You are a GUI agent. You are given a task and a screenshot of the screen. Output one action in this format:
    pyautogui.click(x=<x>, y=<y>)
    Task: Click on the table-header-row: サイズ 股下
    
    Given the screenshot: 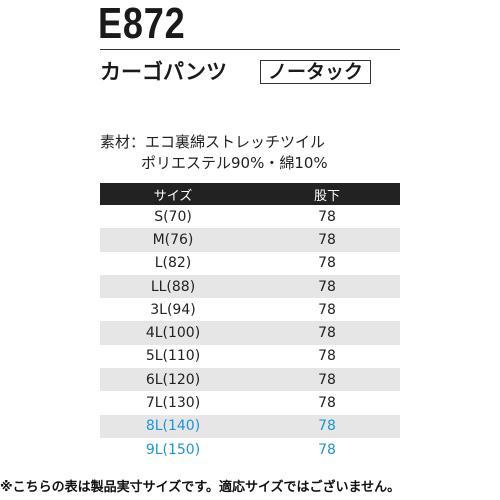 What is the action you would take?
    pyautogui.click(x=250, y=194)
    